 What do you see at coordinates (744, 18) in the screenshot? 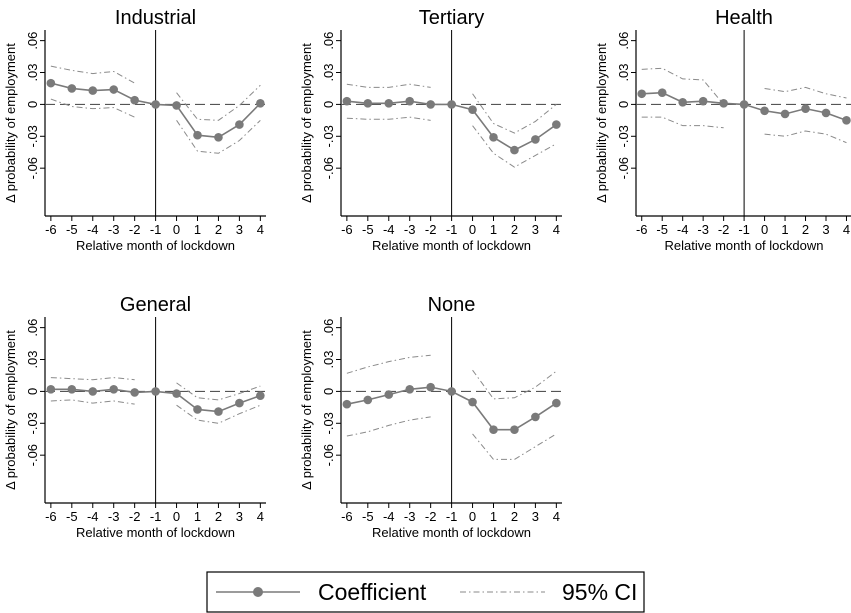
I see `panel-title: Health` at bounding box center [744, 18].